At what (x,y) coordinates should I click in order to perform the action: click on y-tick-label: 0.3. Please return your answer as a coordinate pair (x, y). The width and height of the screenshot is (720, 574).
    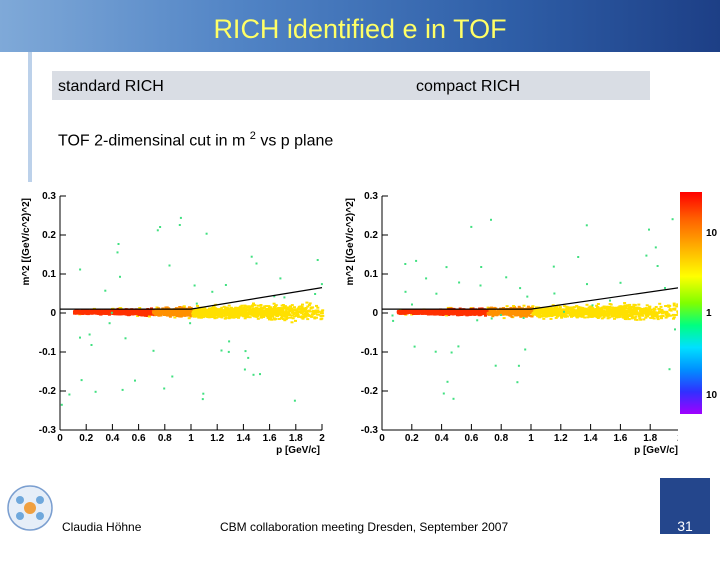
    Looking at the image, I should click on (49, 196).